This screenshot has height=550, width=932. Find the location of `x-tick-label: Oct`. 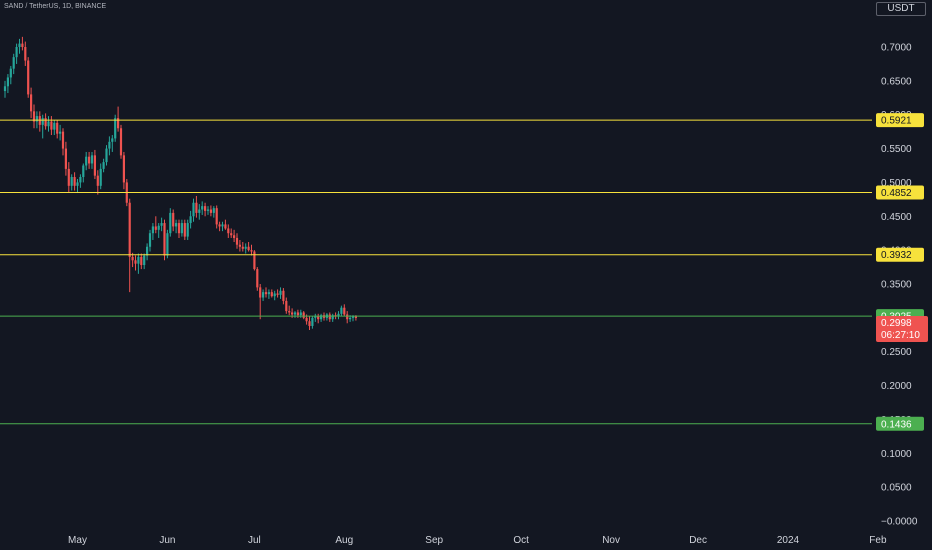

x-tick-label: Oct is located at coordinates (521, 540).